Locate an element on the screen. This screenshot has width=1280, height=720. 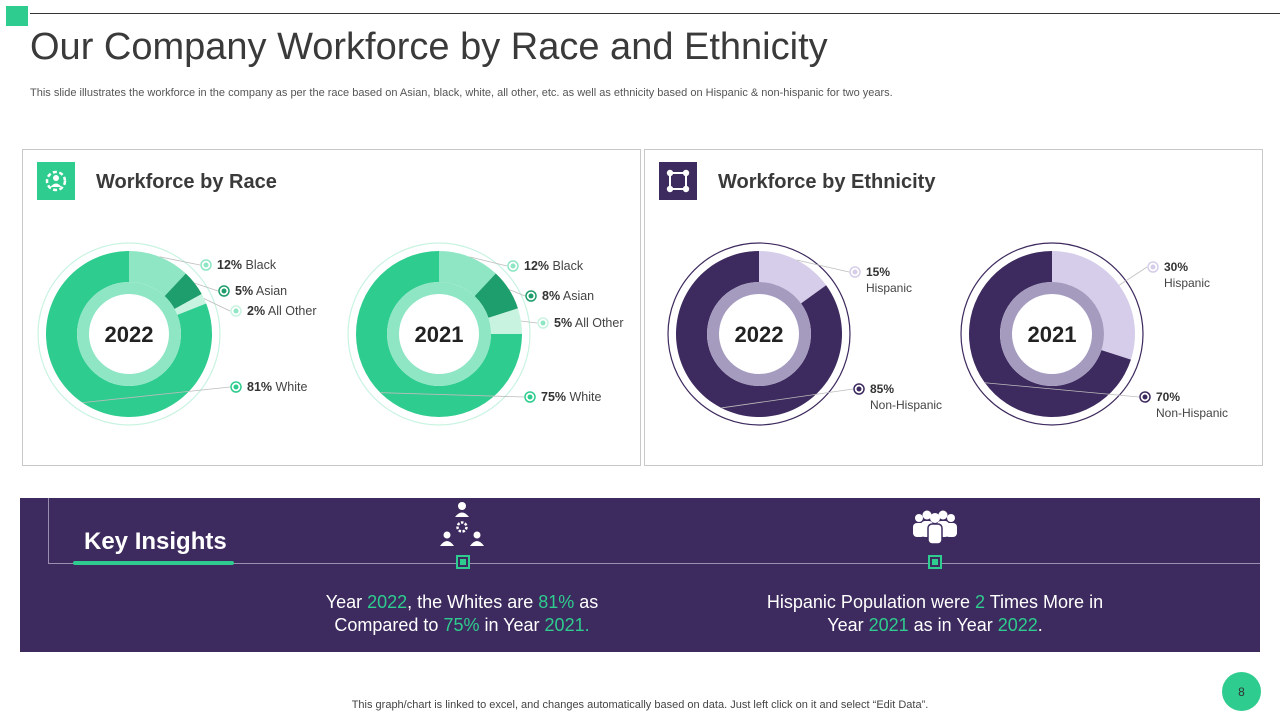
insight-1-highlight: 2021. is located at coordinates (567, 625).